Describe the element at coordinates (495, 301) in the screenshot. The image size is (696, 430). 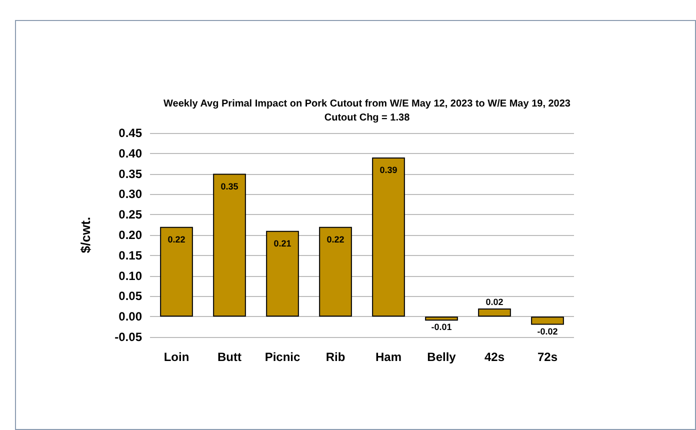
I see `data-label: 0.02` at that location.